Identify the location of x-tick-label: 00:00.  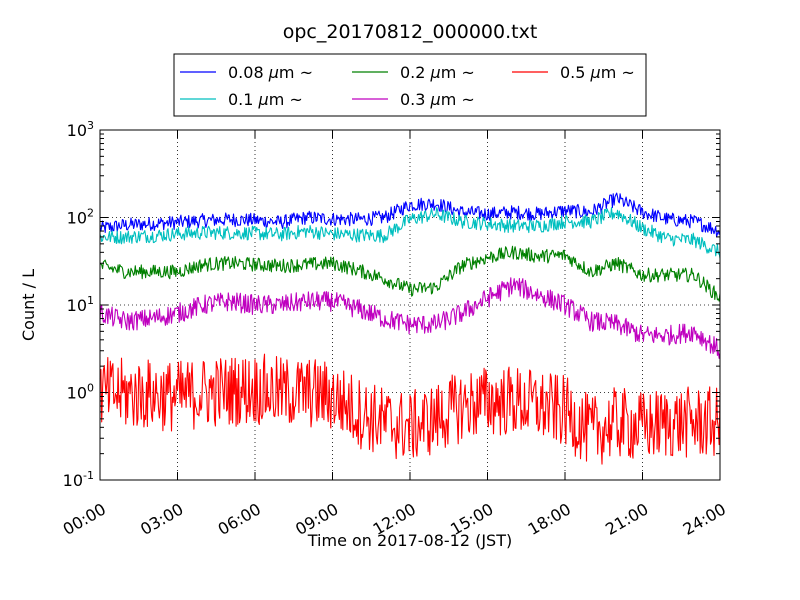
(84, 519).